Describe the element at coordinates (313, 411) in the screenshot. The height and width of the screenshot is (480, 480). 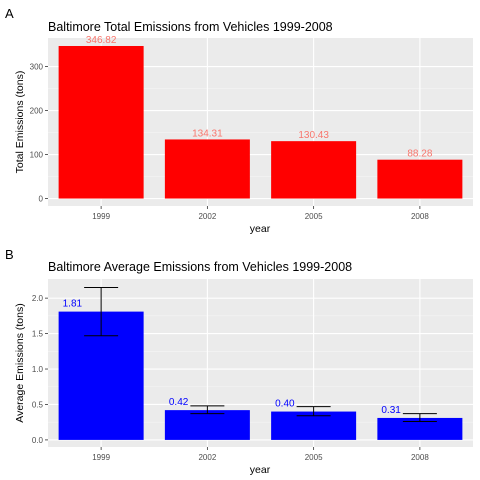
I see `error-bar-2005` at that location.